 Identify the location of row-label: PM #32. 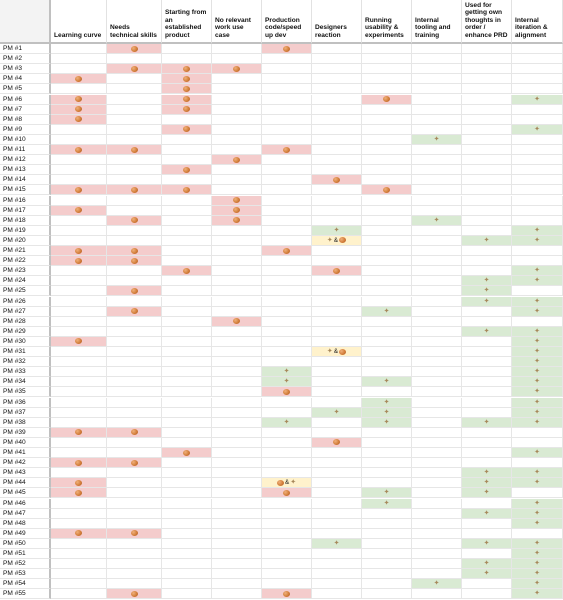
(25, 362).